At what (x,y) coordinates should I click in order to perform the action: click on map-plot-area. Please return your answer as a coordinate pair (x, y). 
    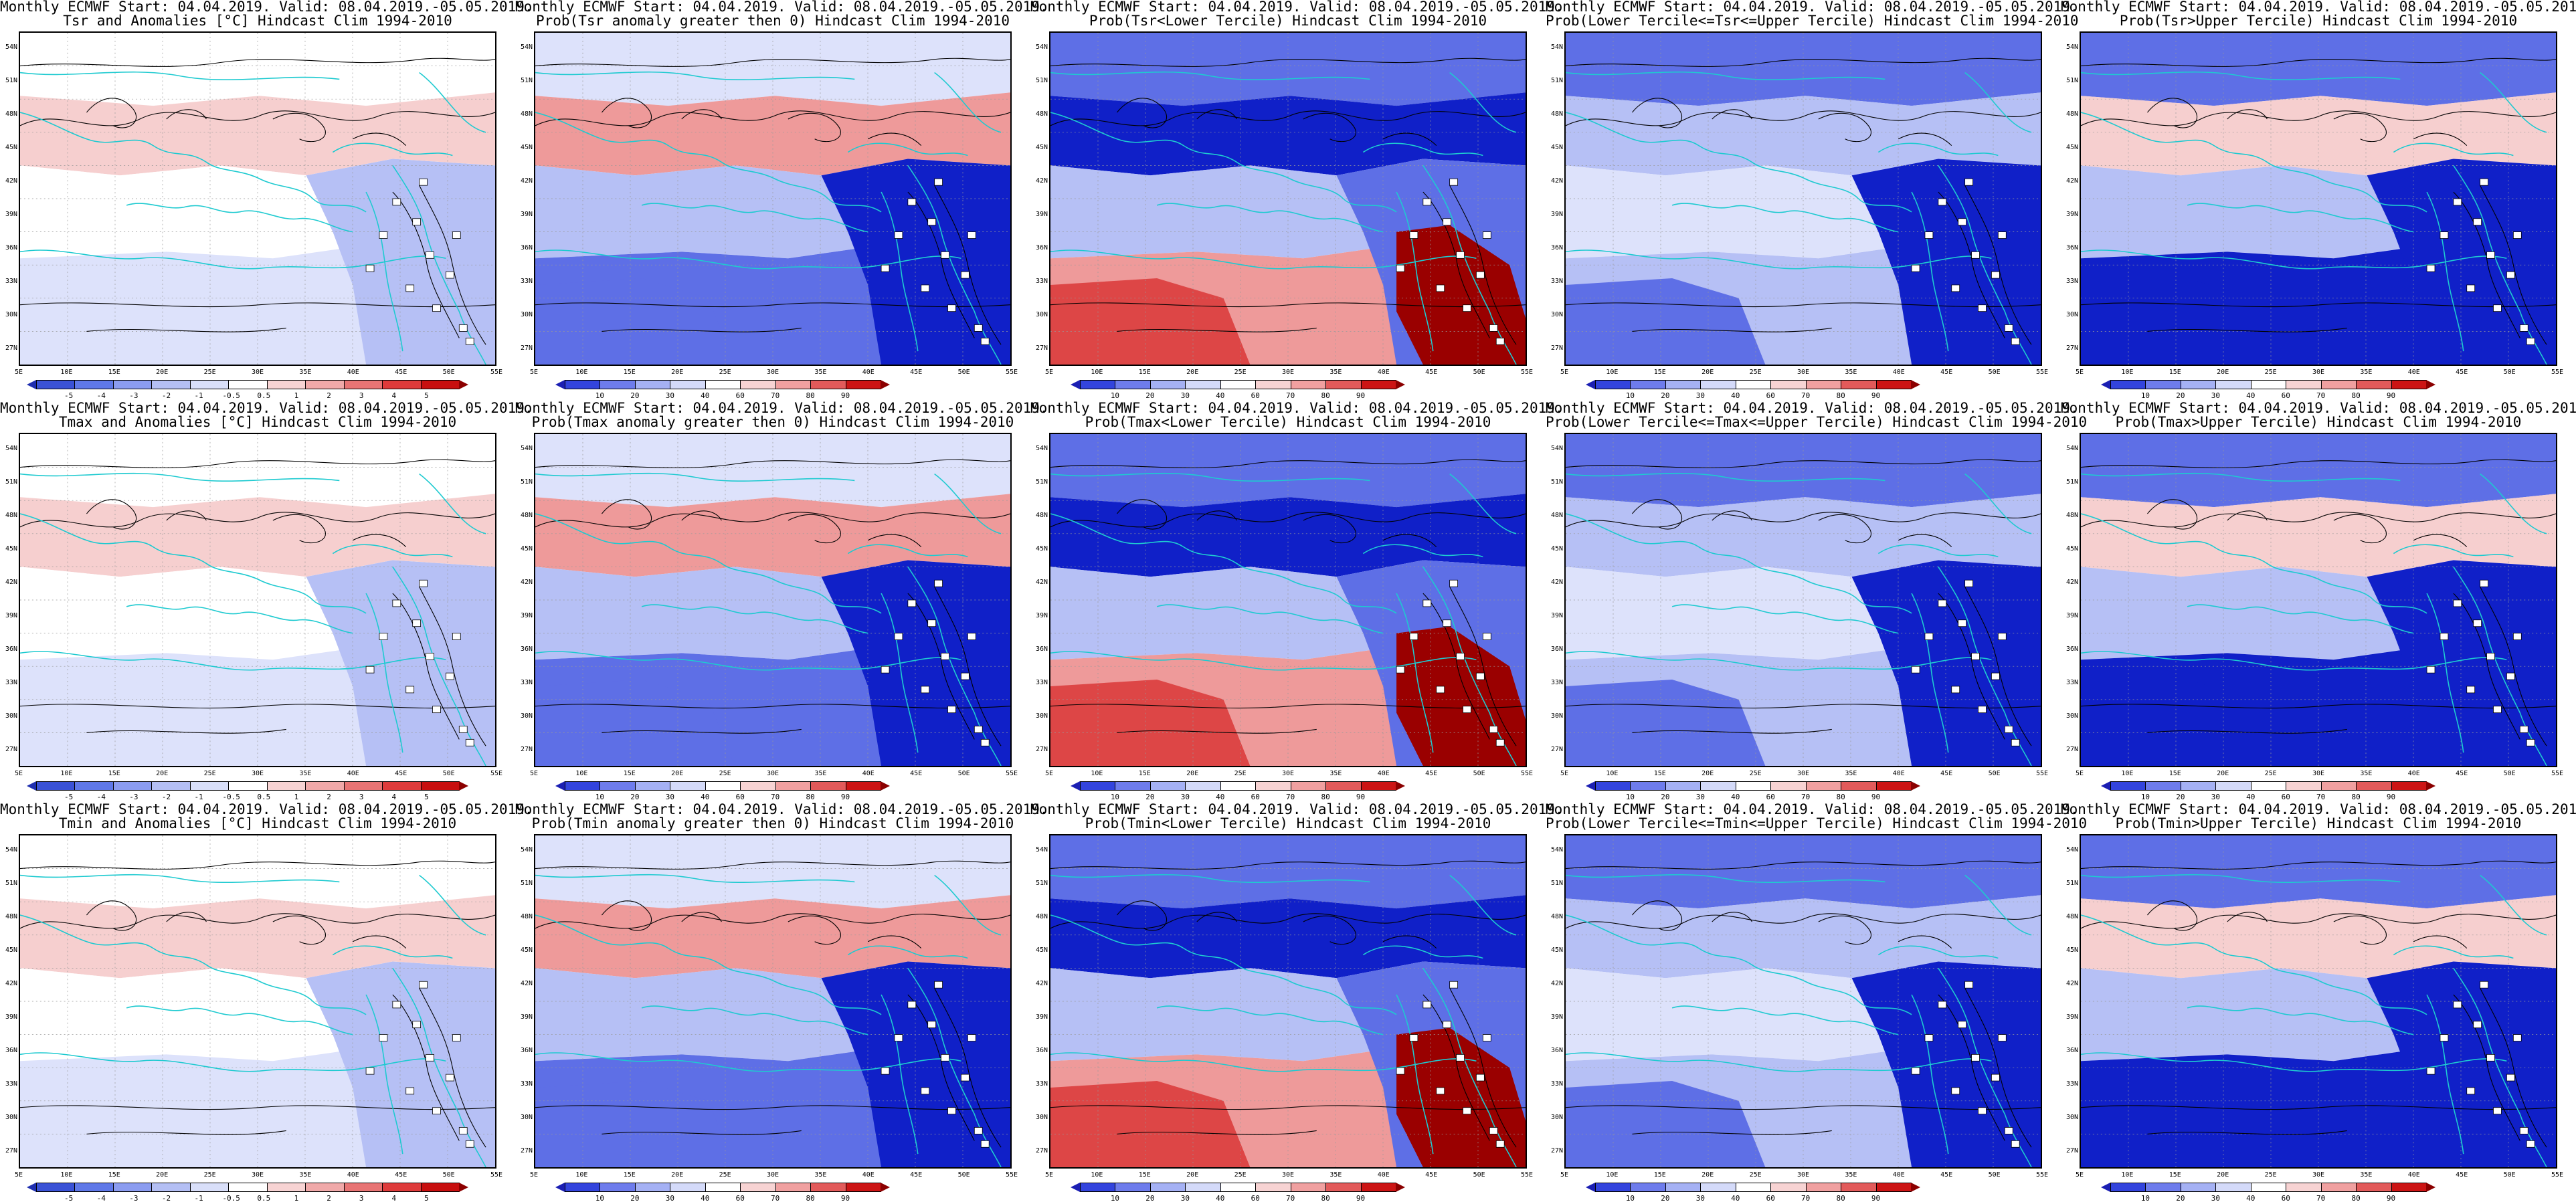
    Looking at the image, I should click on (1803, 198).